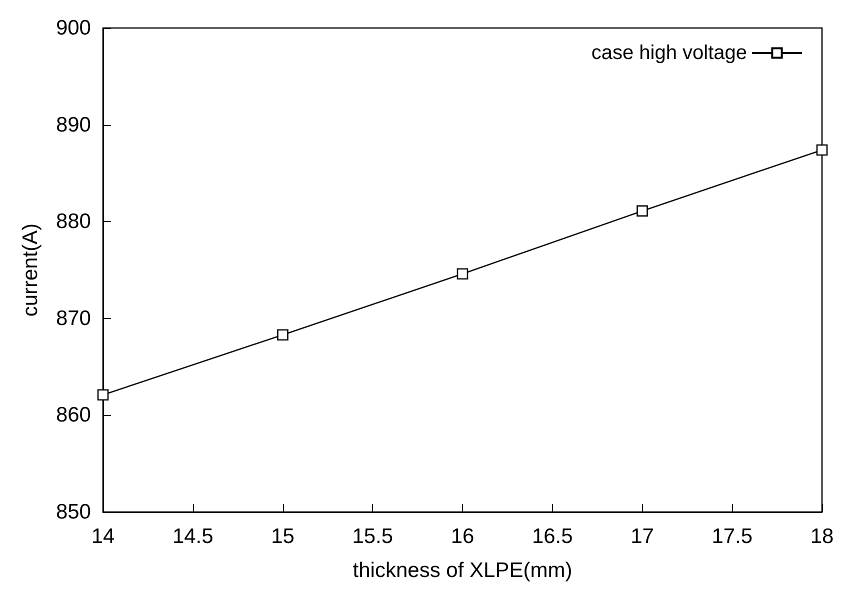 The width and height of the screenshot is (856, 601). I want to click on x-tick-label: 16.5, so click(552, 536).